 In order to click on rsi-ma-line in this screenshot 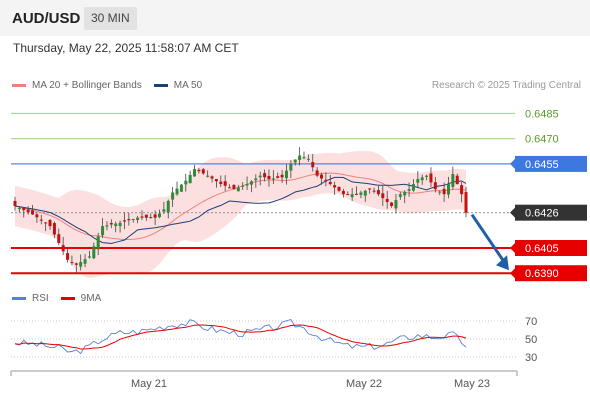, I will do `click(240, 337)`.